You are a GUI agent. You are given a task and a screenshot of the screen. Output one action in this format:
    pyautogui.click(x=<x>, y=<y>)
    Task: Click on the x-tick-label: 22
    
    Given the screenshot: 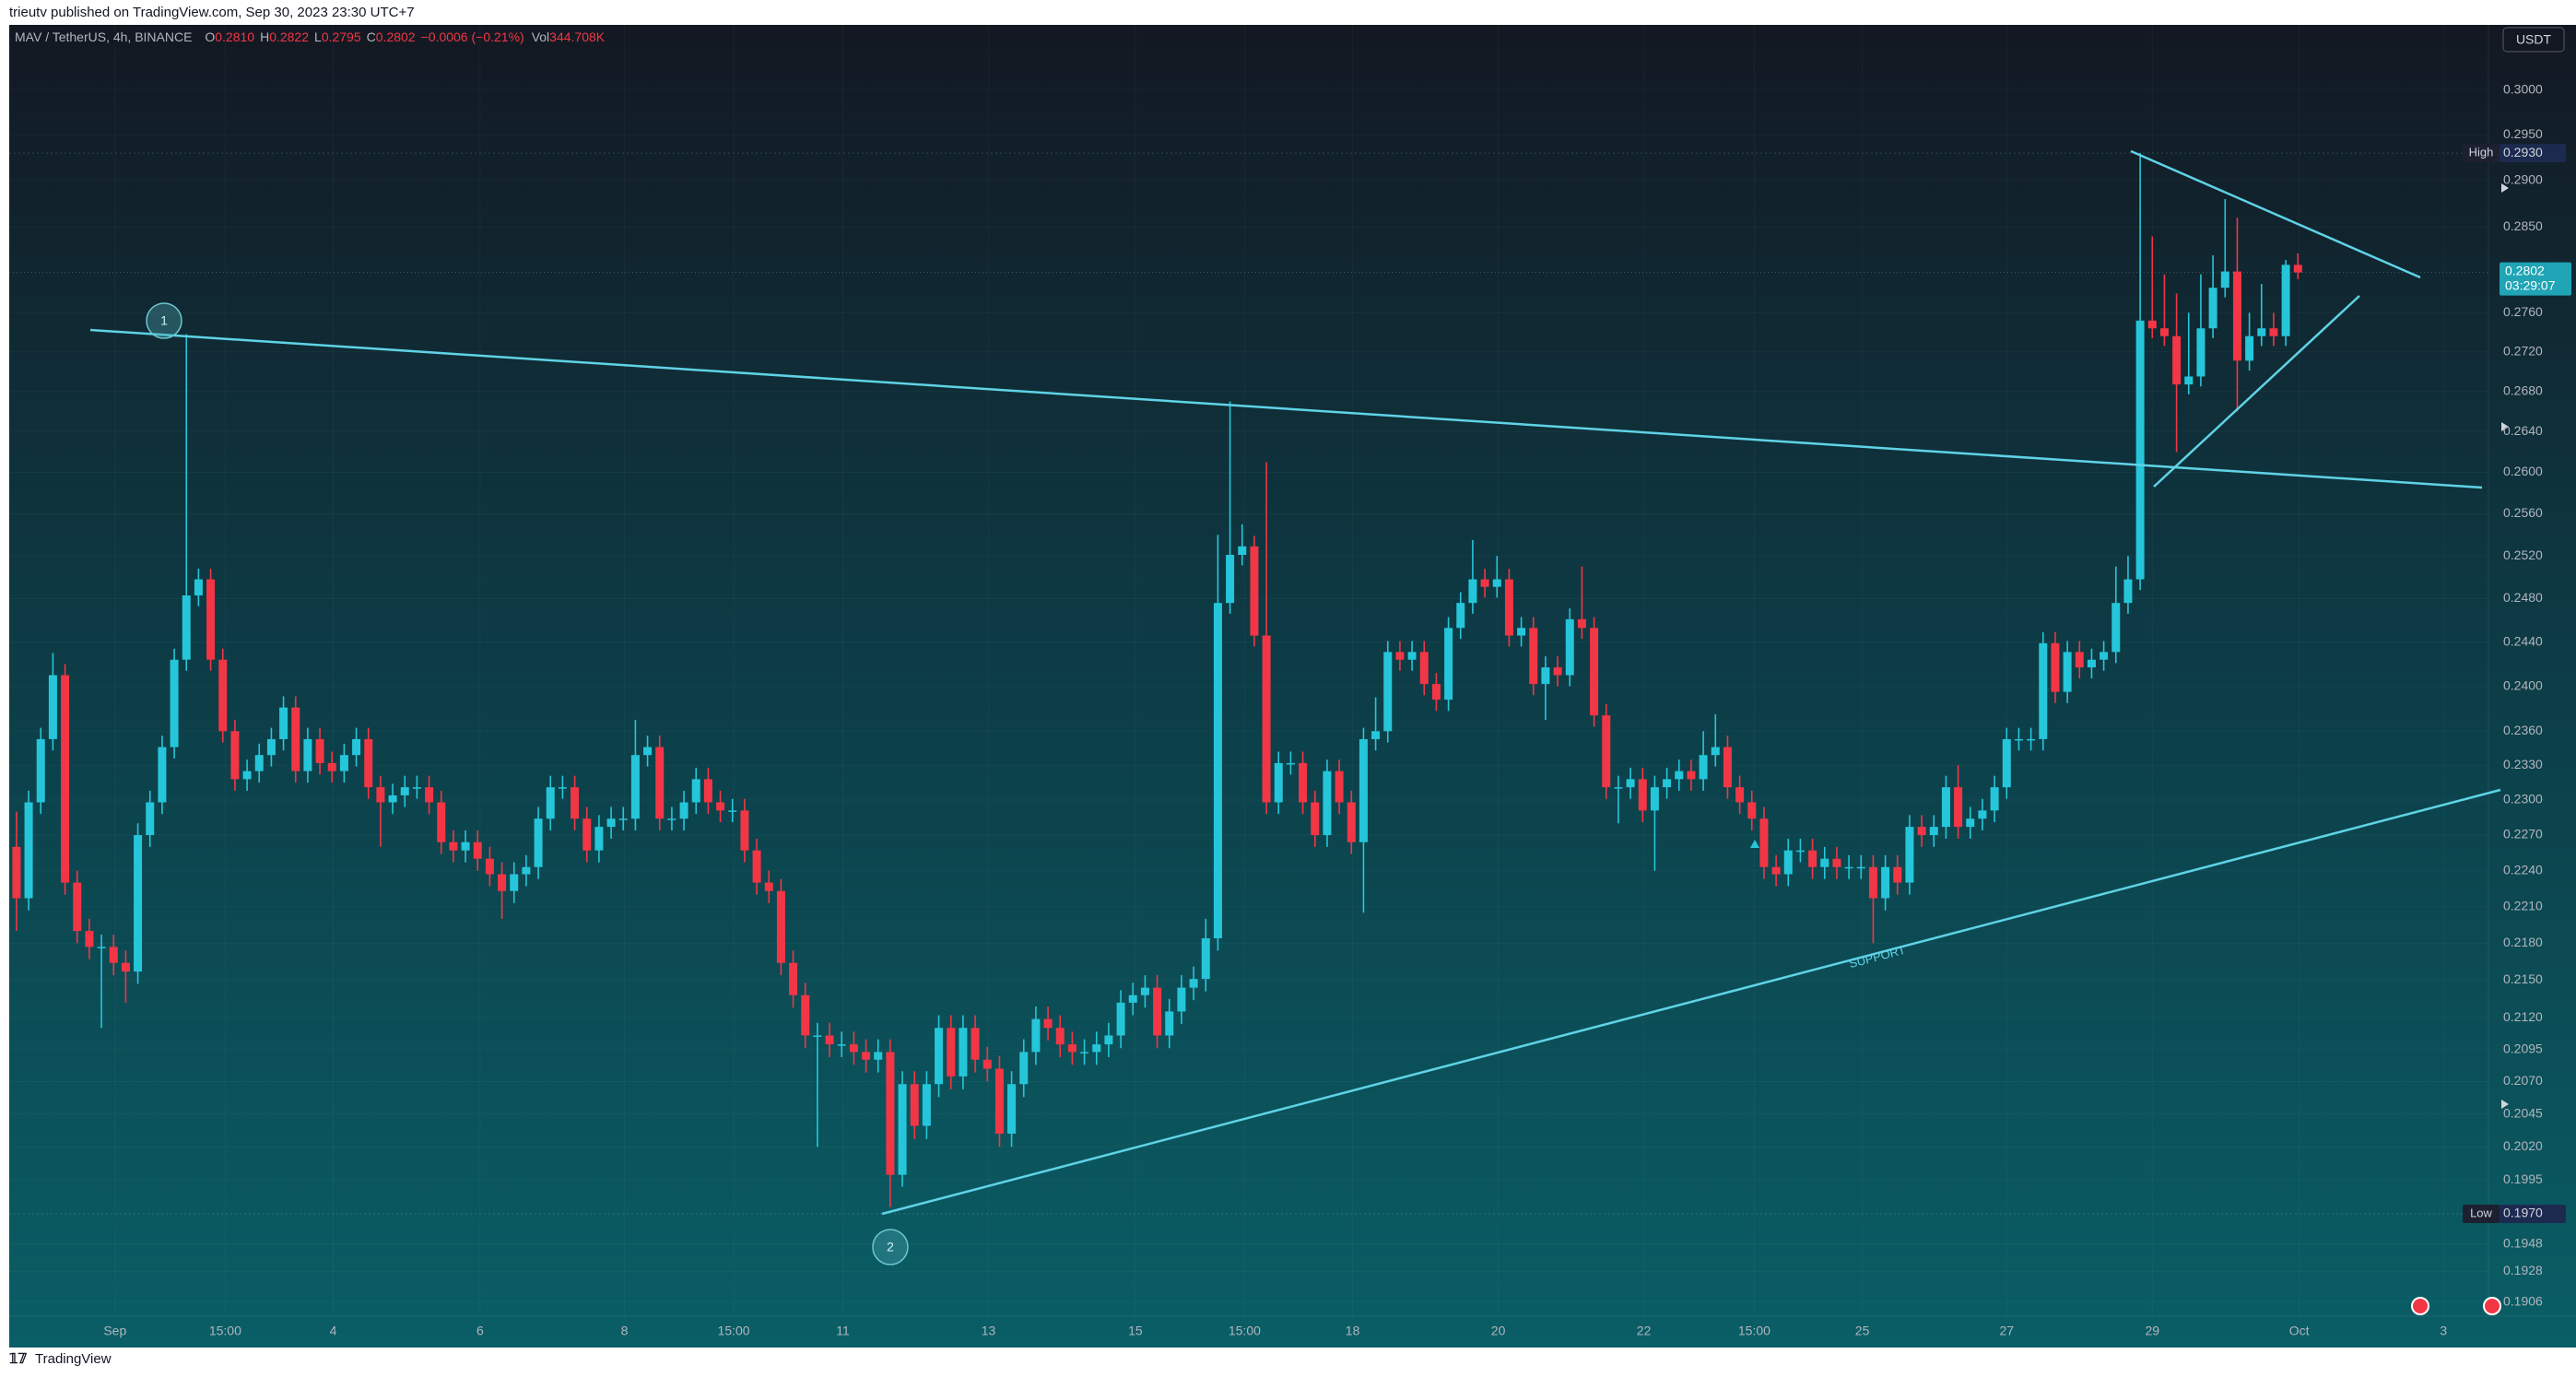 What is the action you would take?
    pyautogui.click(x=1644, y=1331)
    